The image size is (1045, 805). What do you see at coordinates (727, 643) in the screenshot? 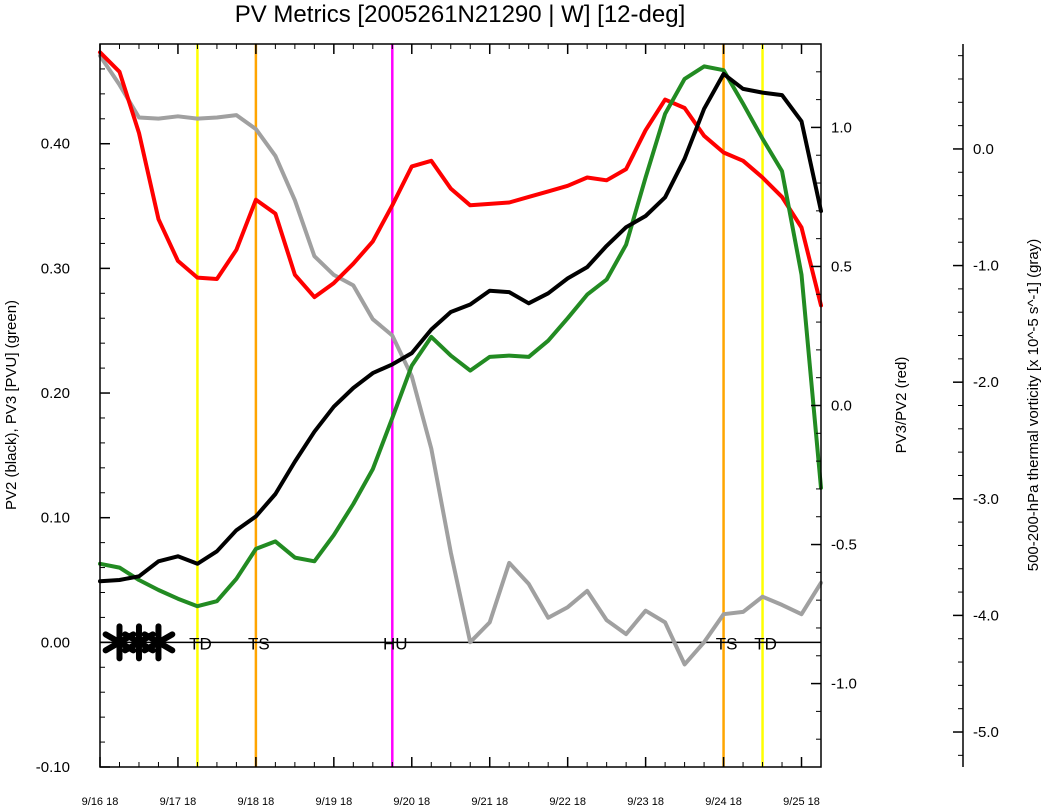
I see `marker-label-3: TS` at bounding box center [727, 643].